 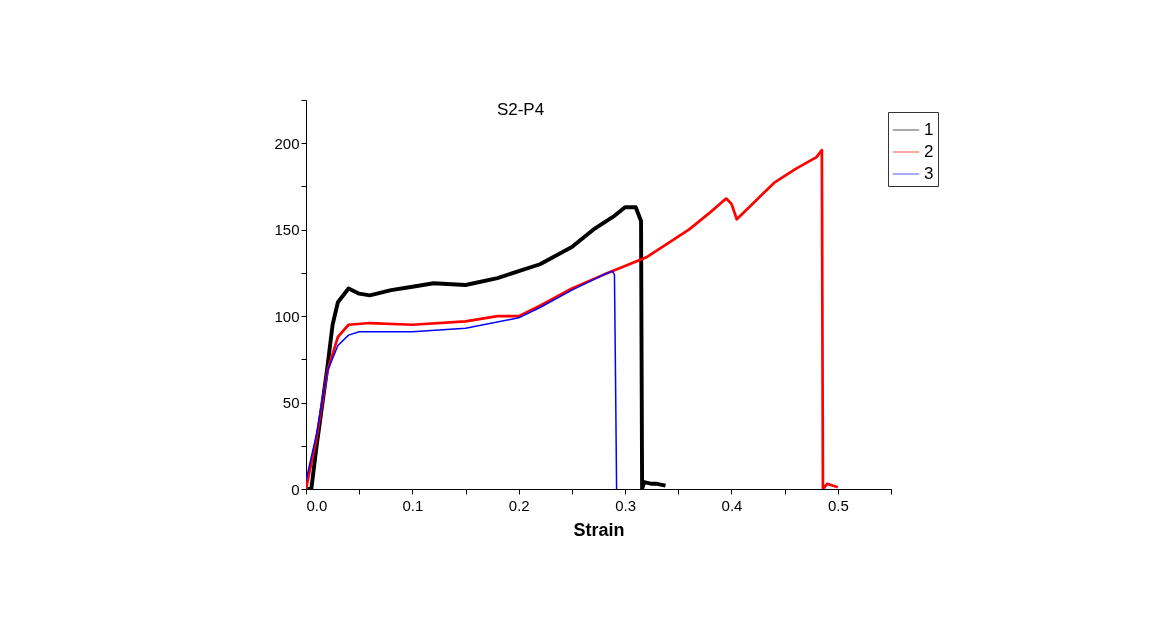 I want to click on x-tick-label: 0.4, so click(x=732, y=505).